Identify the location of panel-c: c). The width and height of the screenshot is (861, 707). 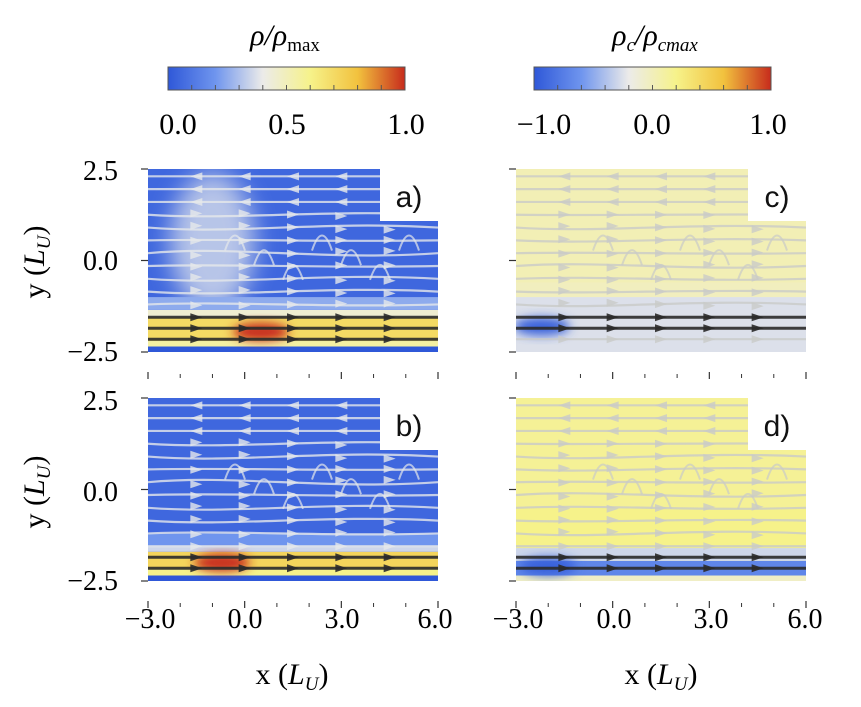
(658, 273).